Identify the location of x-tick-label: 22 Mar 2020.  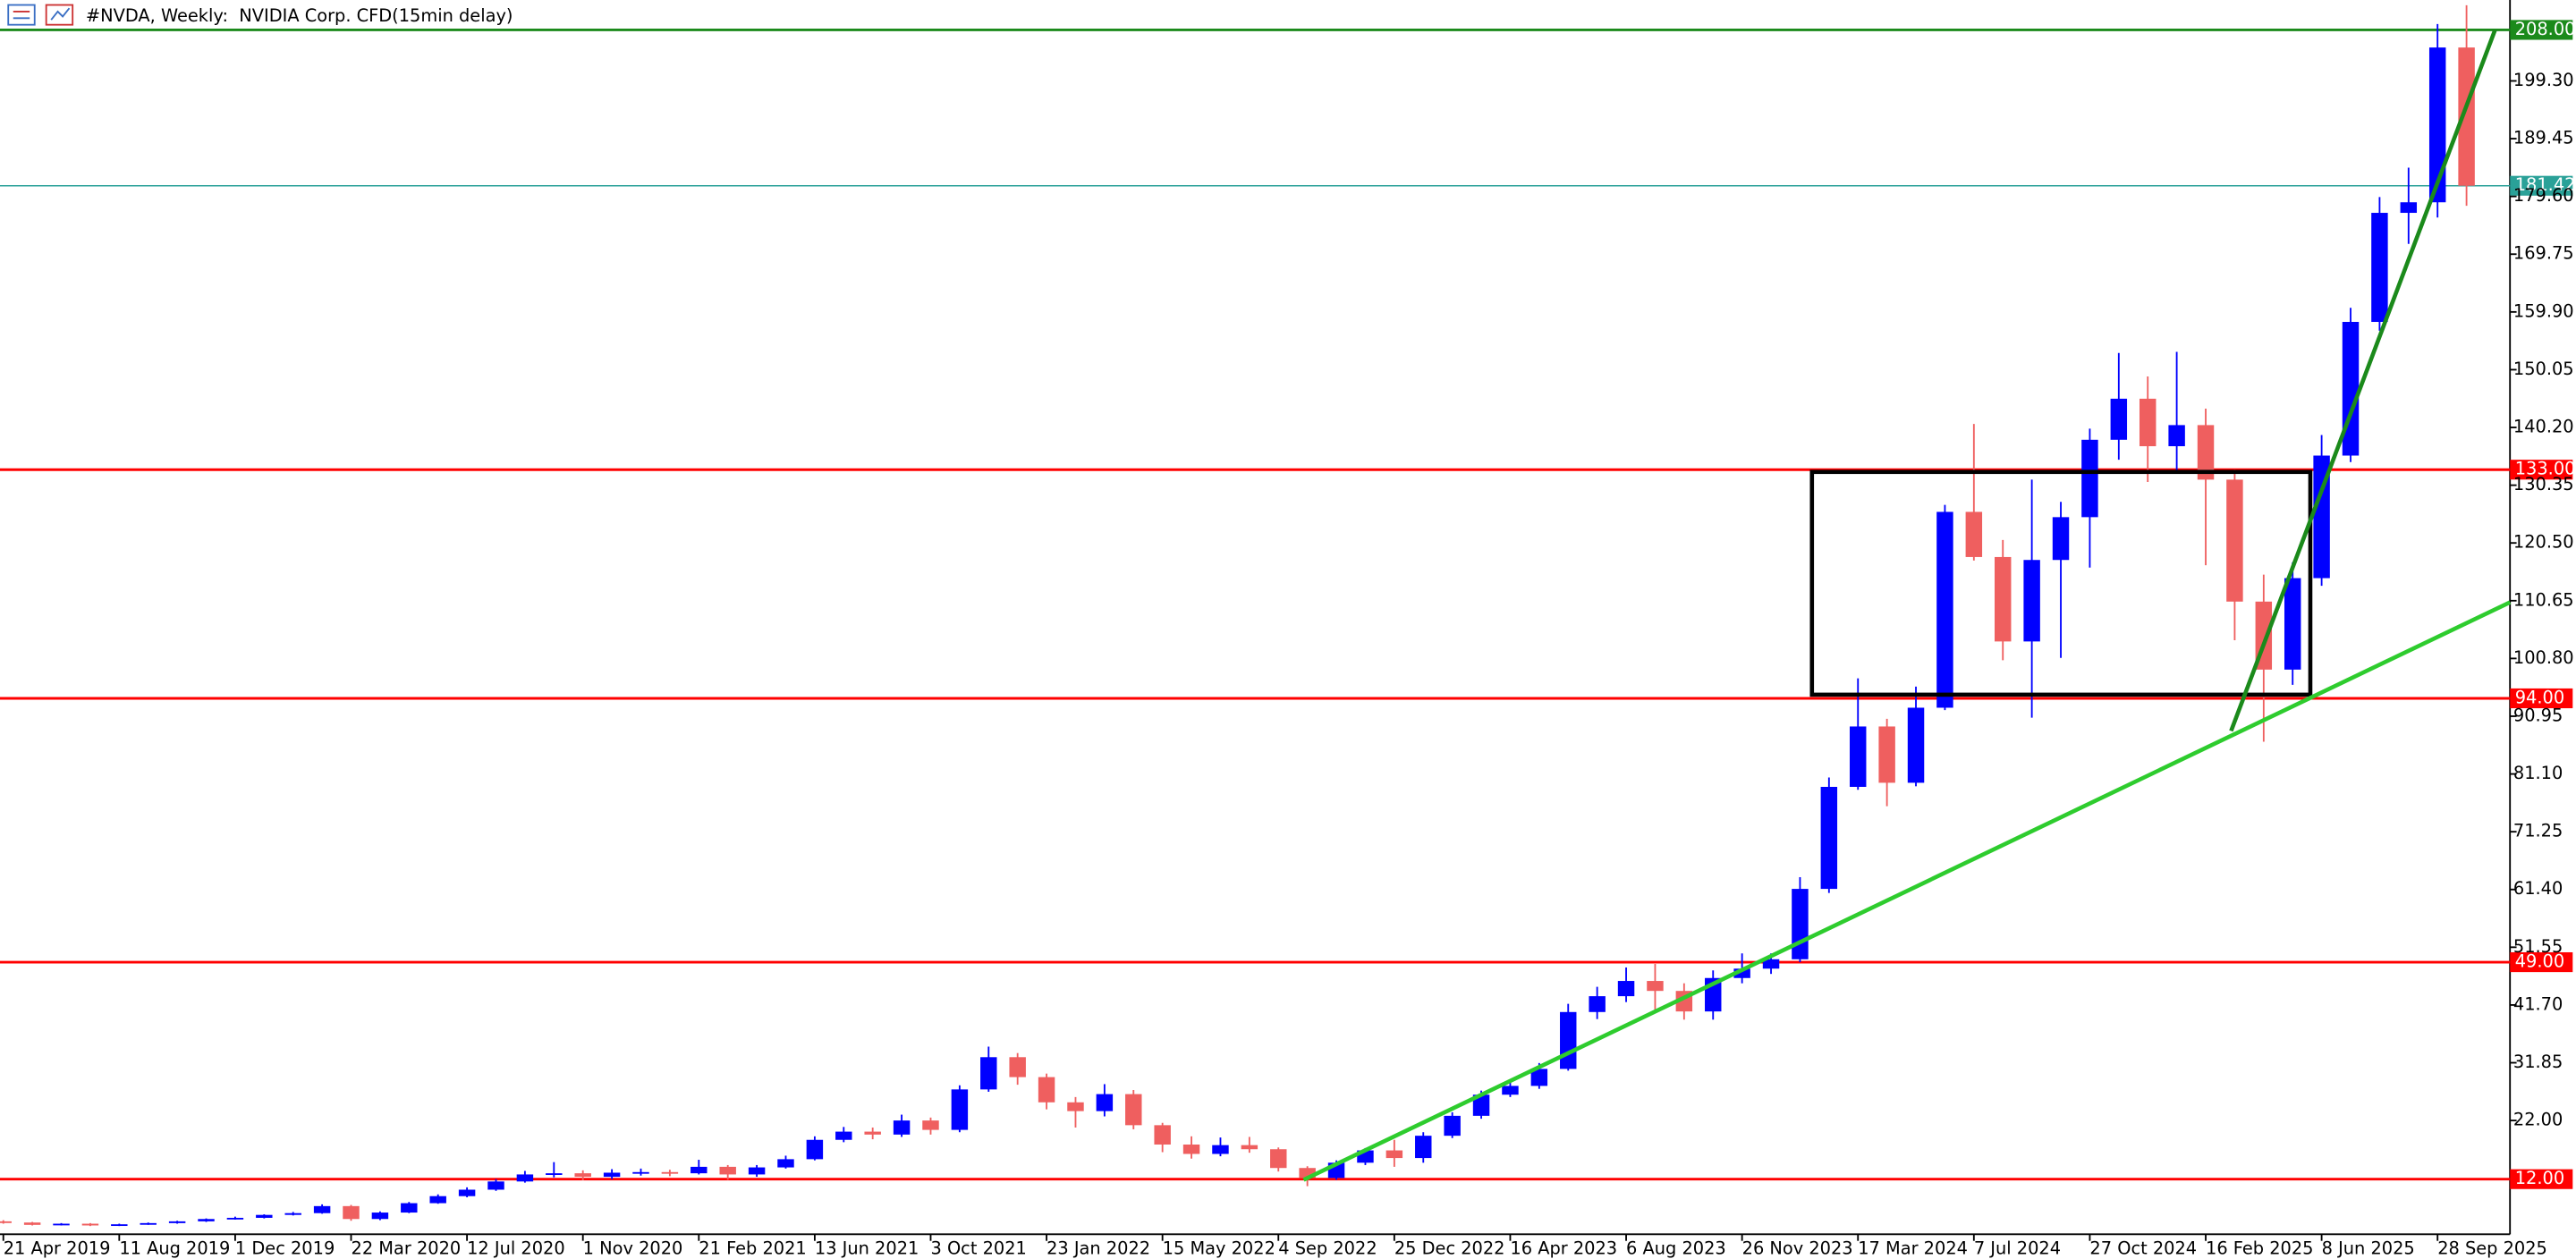
(407, 1248).